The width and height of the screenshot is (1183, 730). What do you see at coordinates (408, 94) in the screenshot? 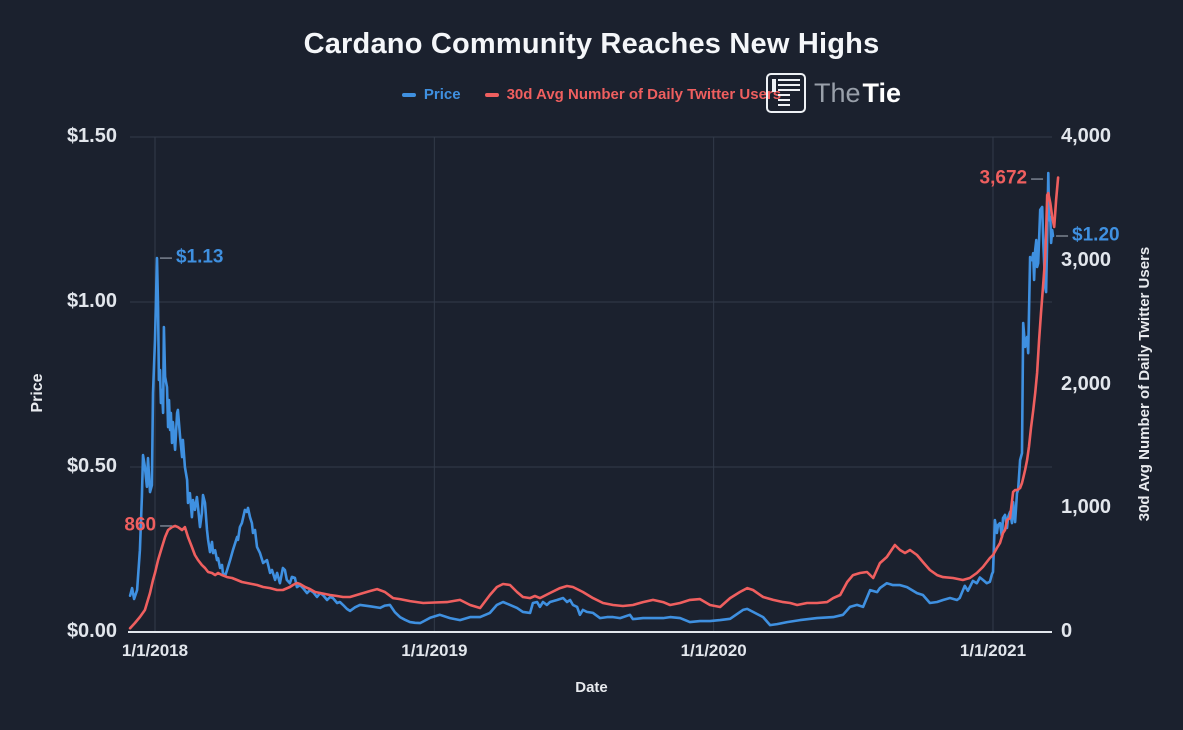
I see `price-swatch-icon` at bounding box center [408, 94].